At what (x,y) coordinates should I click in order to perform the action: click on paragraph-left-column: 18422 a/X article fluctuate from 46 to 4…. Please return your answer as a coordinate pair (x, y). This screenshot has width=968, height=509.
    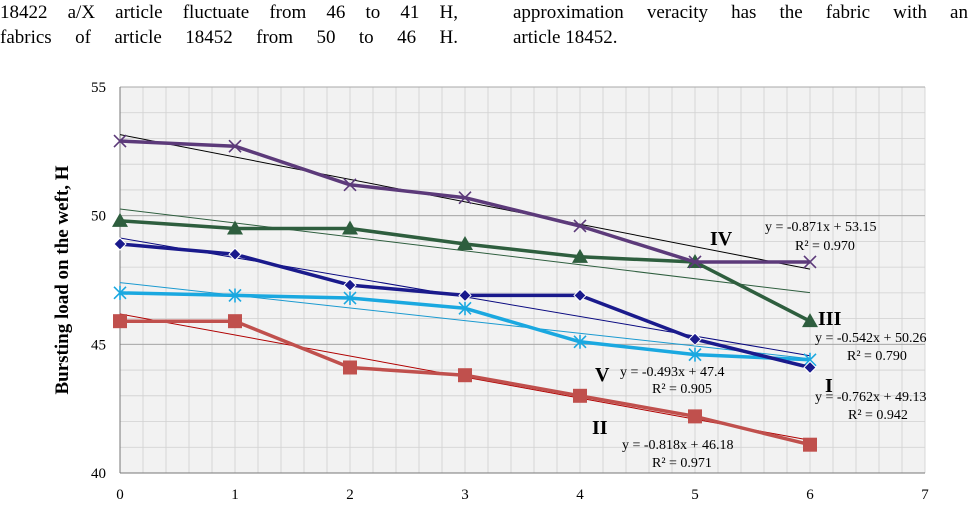
    Looking at the image, I should click on (229, 25).